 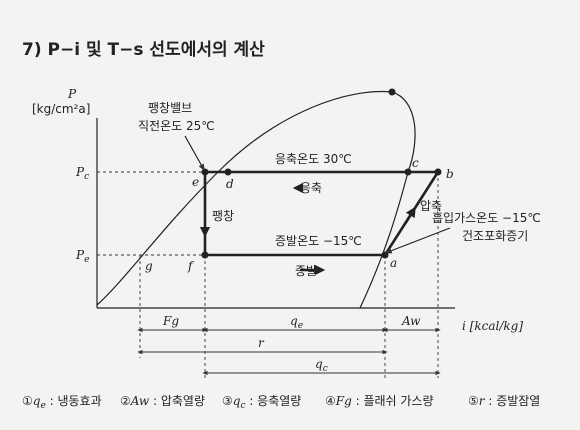 I want to click on legend-num: ④, so click(x=330, y=401).